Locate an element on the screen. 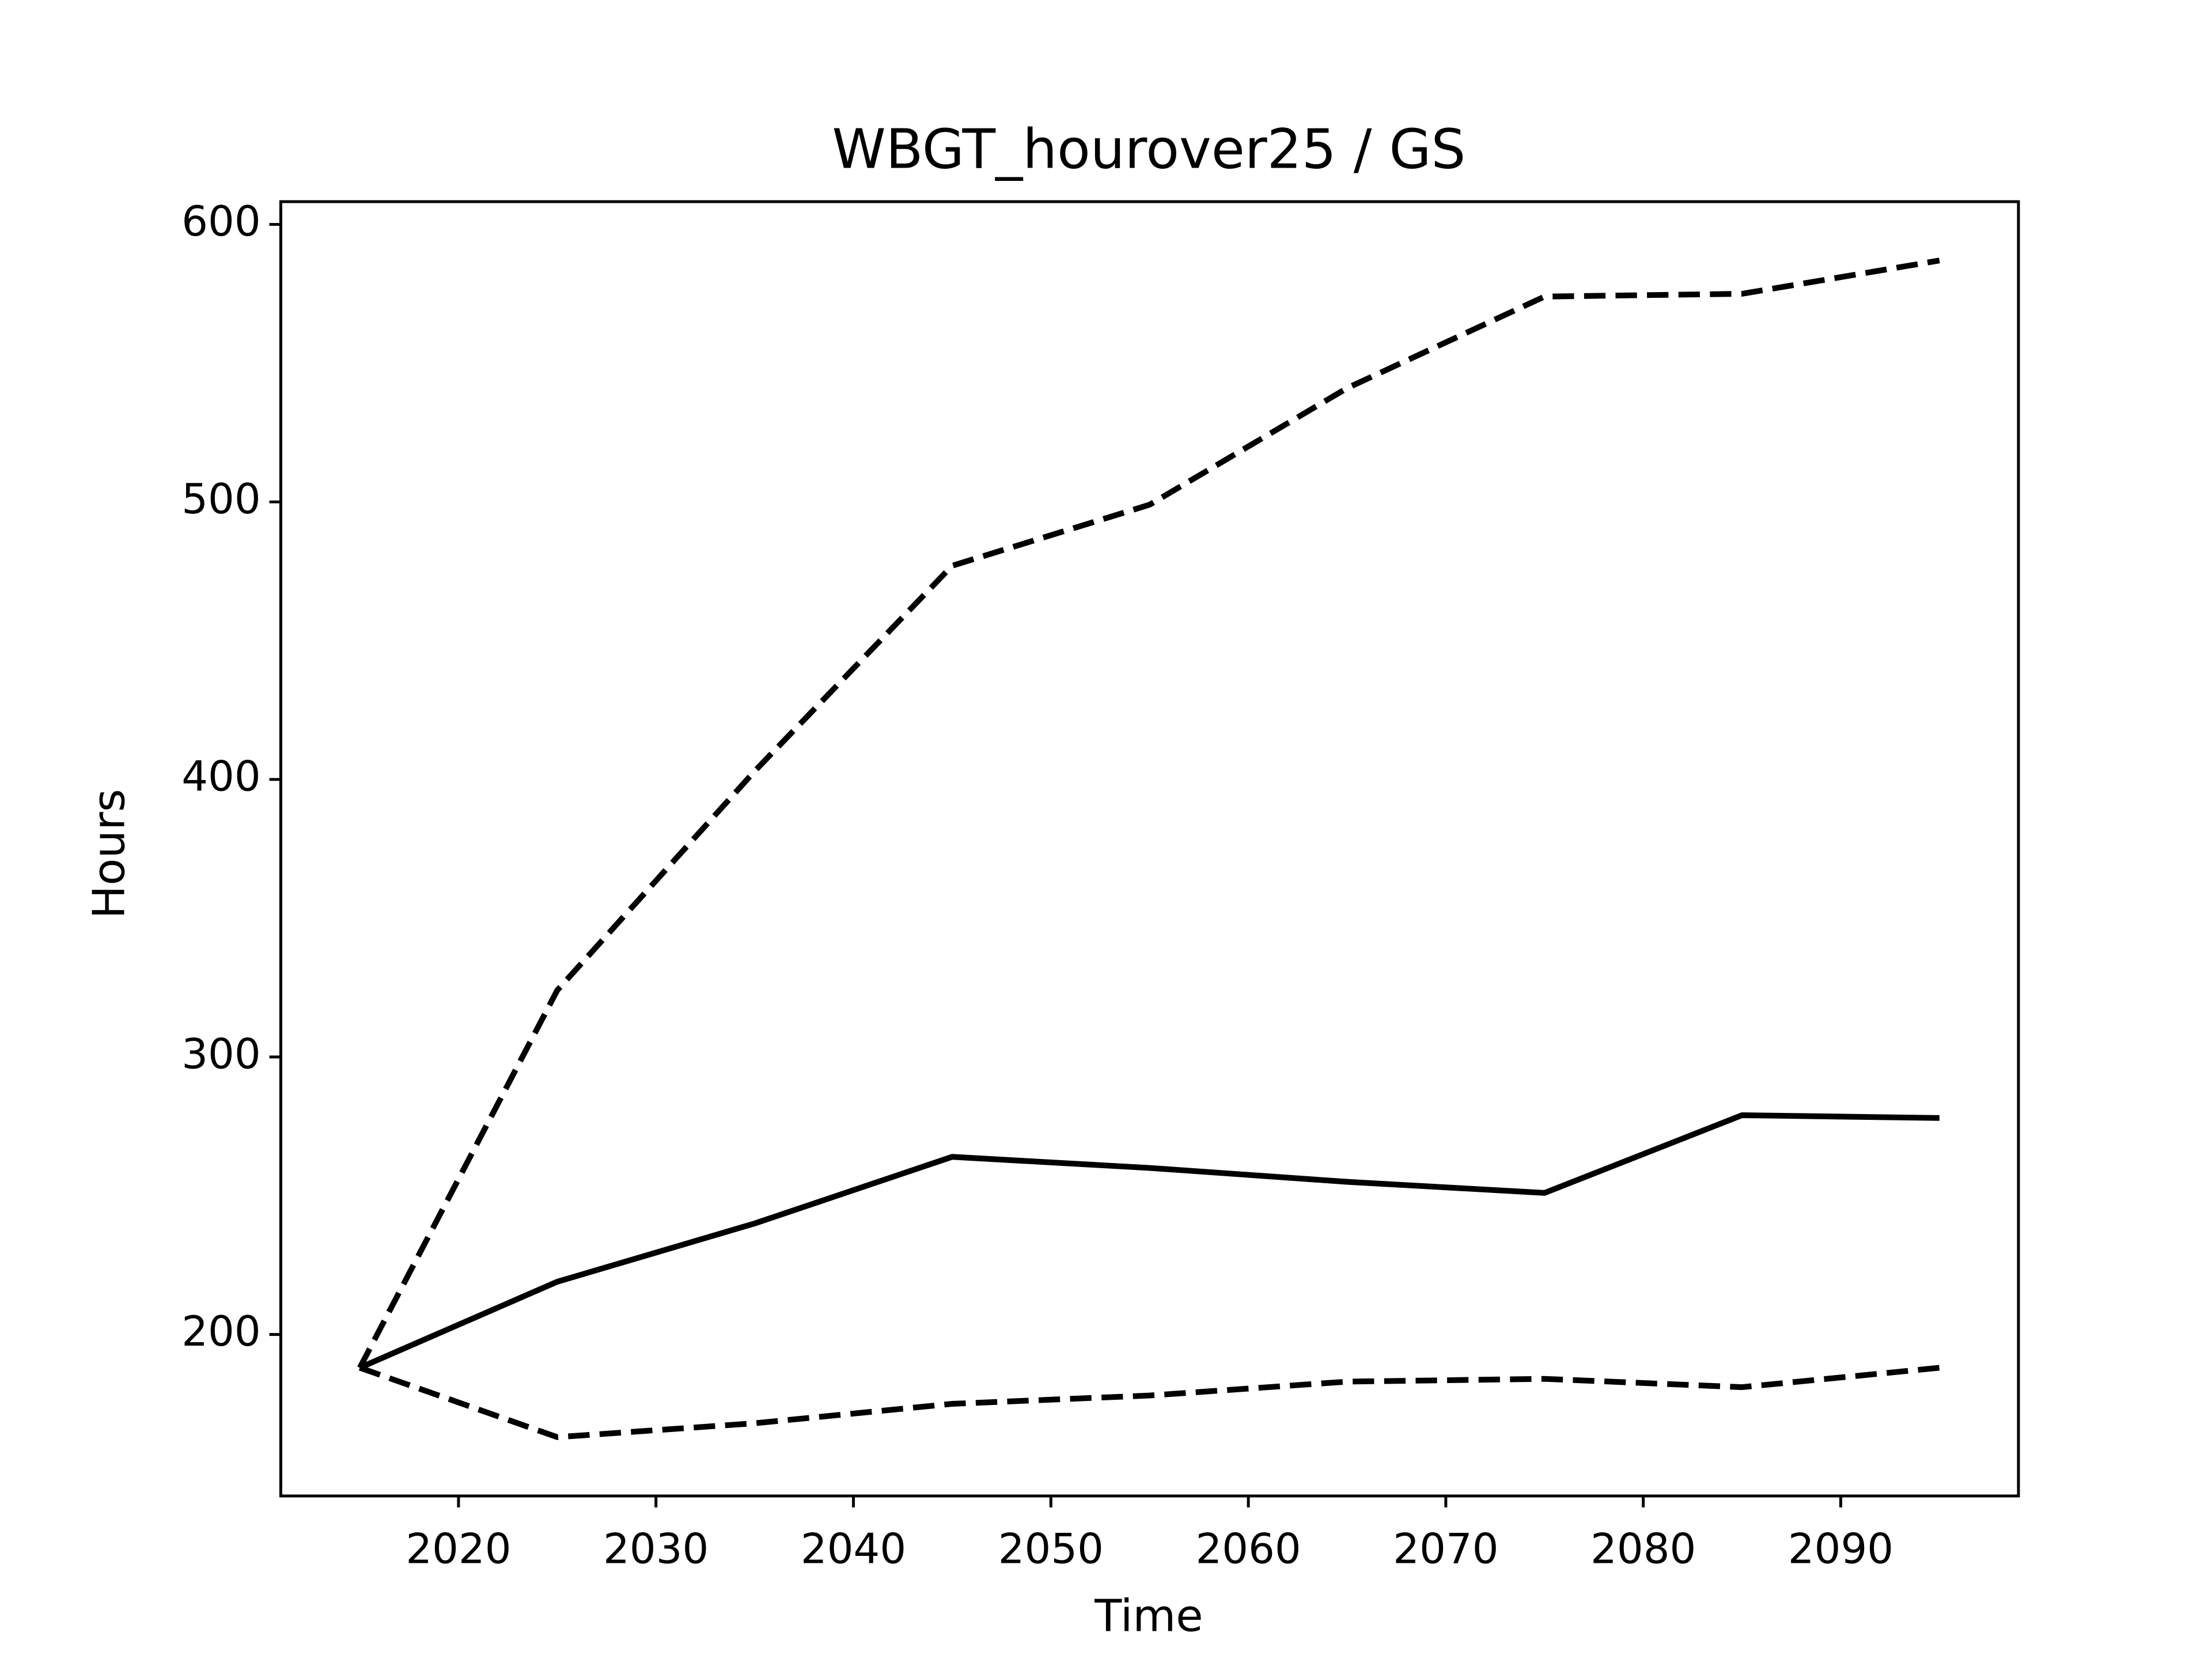 This screenshot has width=2212, height=1659. x-tick-label: 2070 is located at coordinates (1445, 1548).